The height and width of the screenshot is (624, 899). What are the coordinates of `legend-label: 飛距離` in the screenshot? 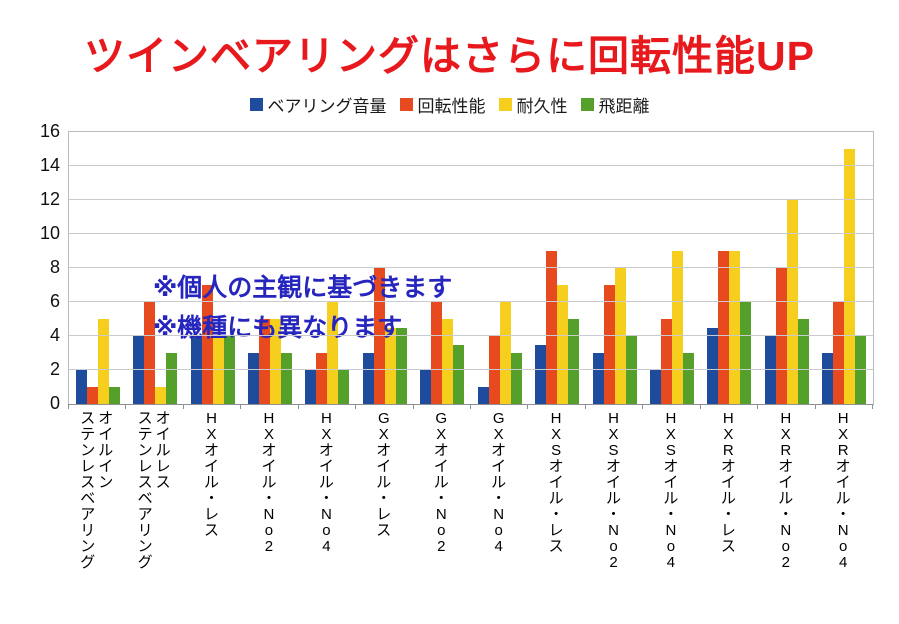 It's located at (624, 106).